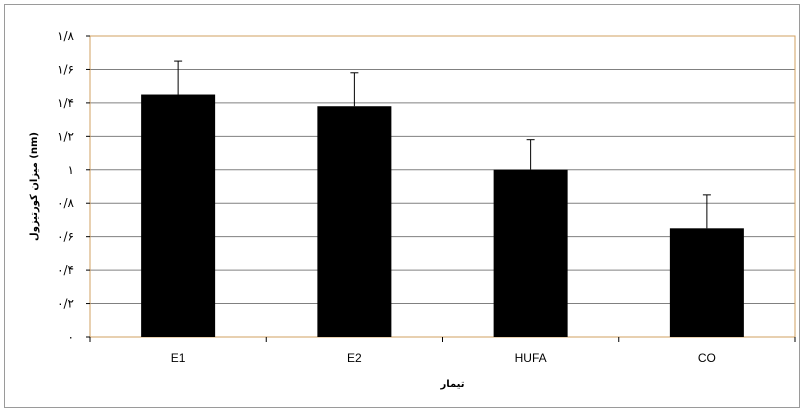  Describe the element at coordinates (34, 186) in the screenshot. I see `y-axis-label: میزان کورتیزول (nm)` at that location.